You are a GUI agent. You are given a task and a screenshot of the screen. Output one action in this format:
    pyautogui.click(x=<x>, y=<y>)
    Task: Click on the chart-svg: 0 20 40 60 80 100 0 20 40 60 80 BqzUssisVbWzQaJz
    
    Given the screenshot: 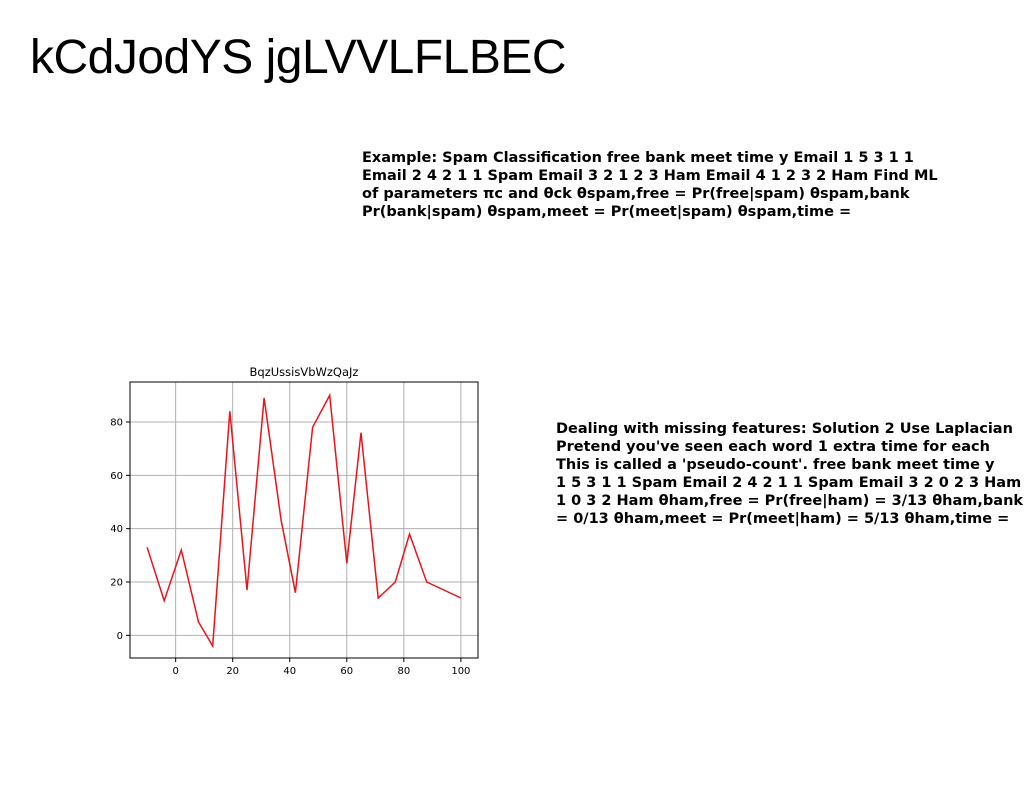 What is the action you would take?
    pyautogui.click(x=294, y=521)
    